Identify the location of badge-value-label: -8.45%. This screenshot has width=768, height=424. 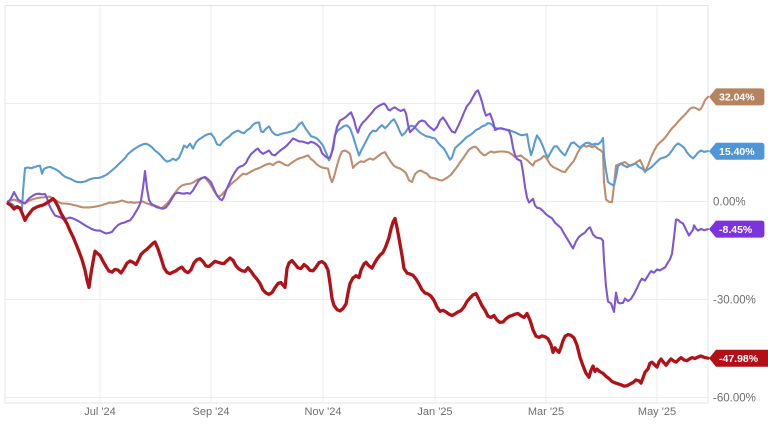
(736, 230).